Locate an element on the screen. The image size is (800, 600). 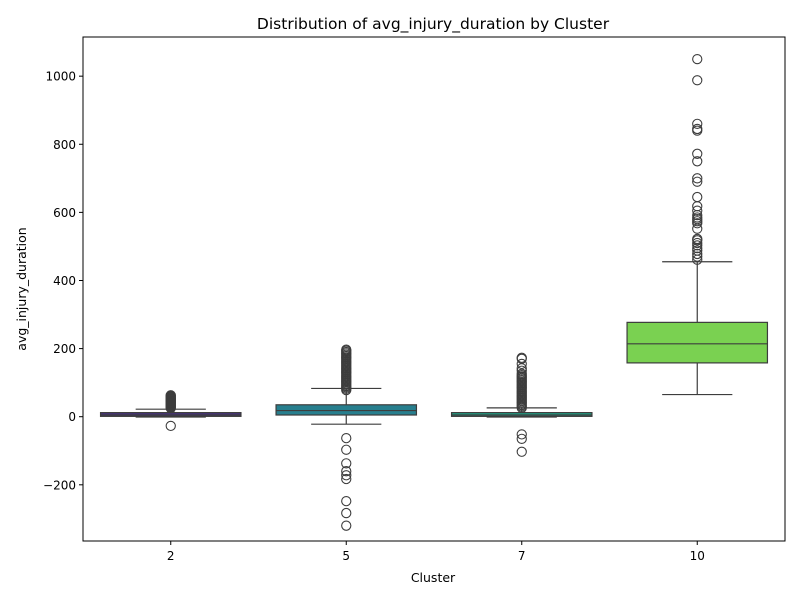
x-tick-label: 2 is located at coordinates (171, 556).